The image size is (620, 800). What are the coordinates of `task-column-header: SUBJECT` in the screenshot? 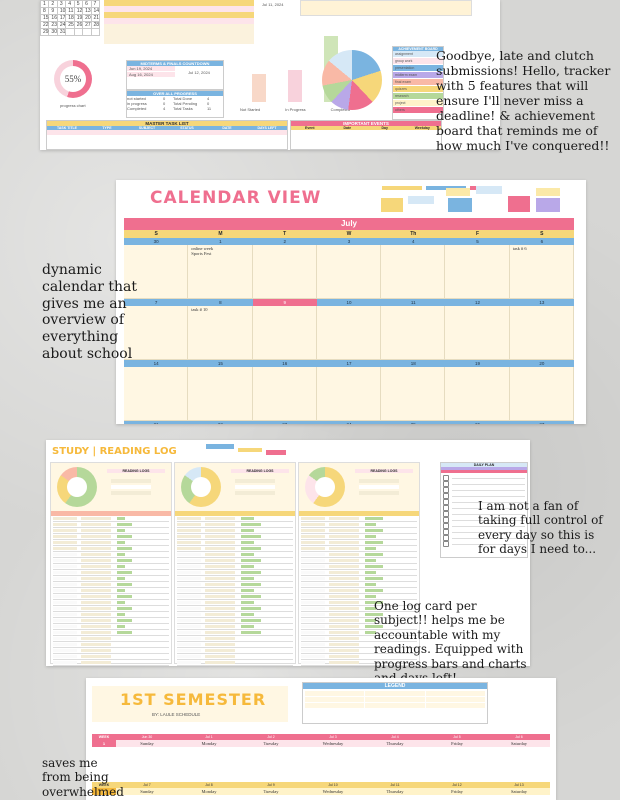 It's located at (147, 128).